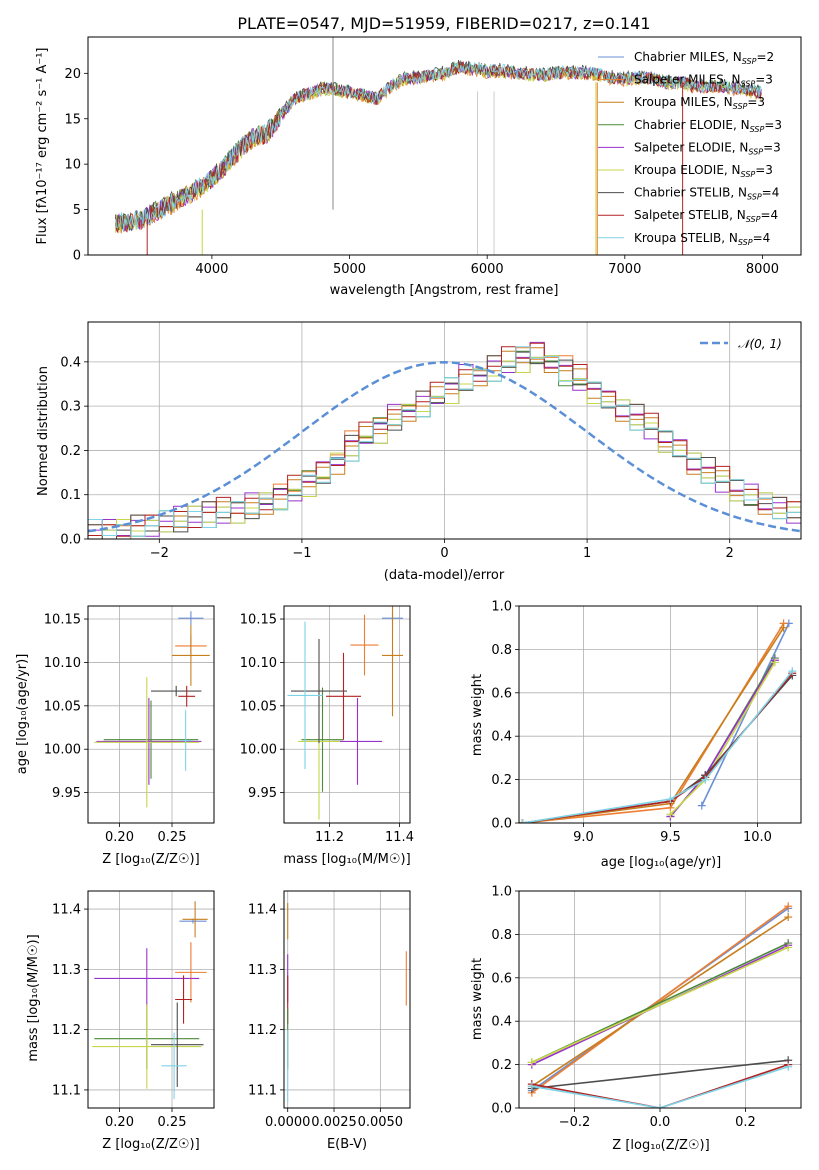 Image resolution: width=819 pixels, height=1170 pixels. I want to click on weight-z-ylabel: mass weight, so click(477, 999).